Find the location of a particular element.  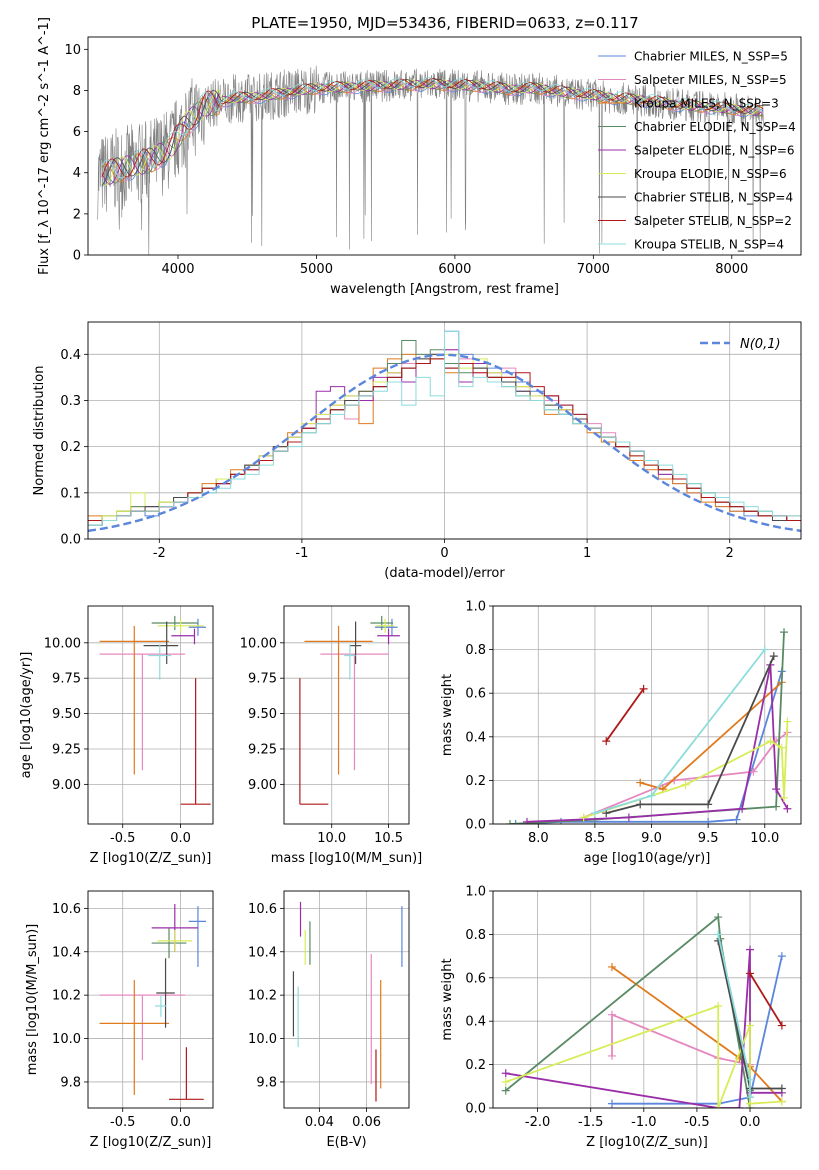

x-axis-label: E(B-V) is located at coordinates (346, 1142).